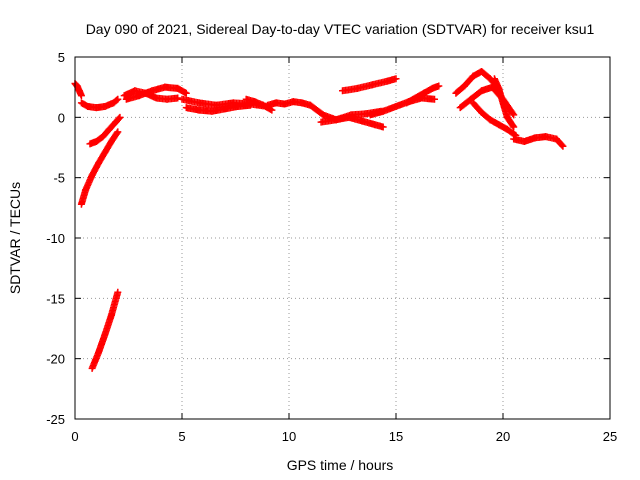  I want to click on x-tick-label: 15, so click(396, 436).